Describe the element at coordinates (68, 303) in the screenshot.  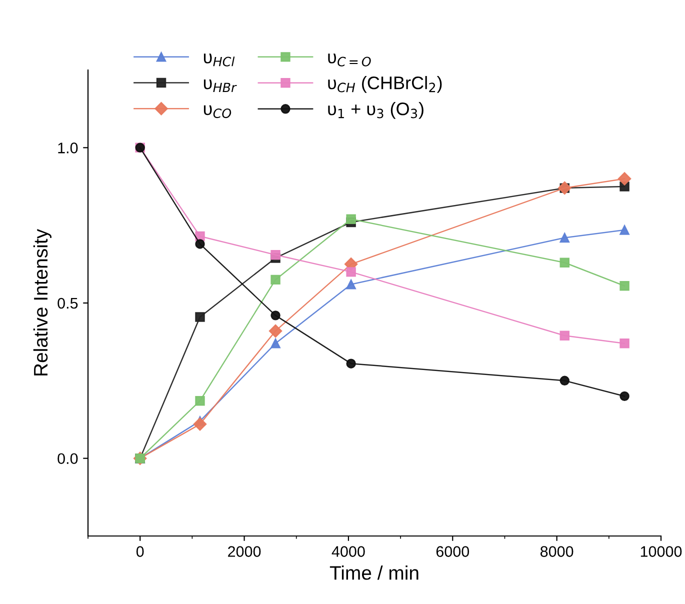
I see `y-tick-label: 0.5` at that location.